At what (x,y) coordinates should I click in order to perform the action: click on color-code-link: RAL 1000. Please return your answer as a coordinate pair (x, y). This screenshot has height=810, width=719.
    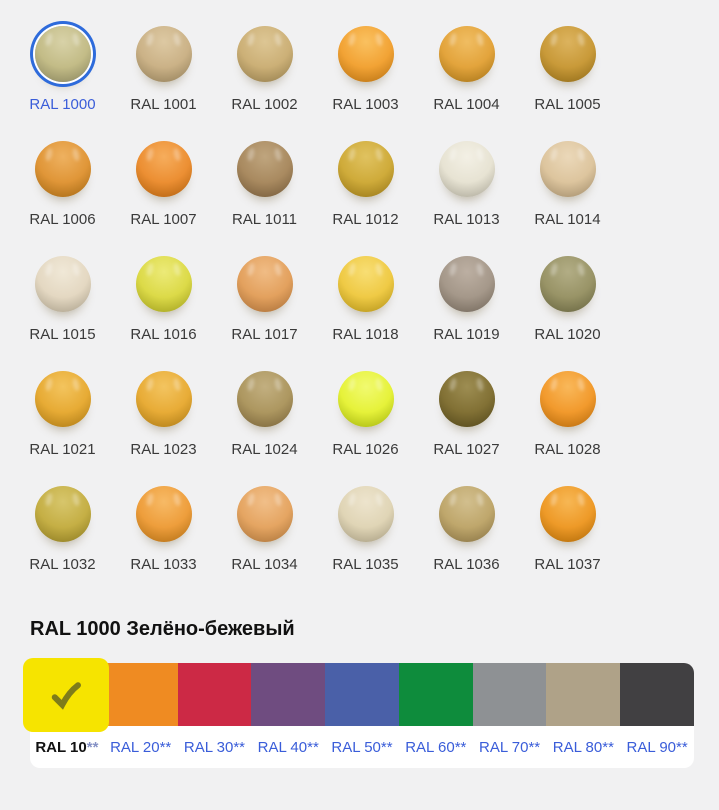
    Looking at the image, I should click on (62, 104).